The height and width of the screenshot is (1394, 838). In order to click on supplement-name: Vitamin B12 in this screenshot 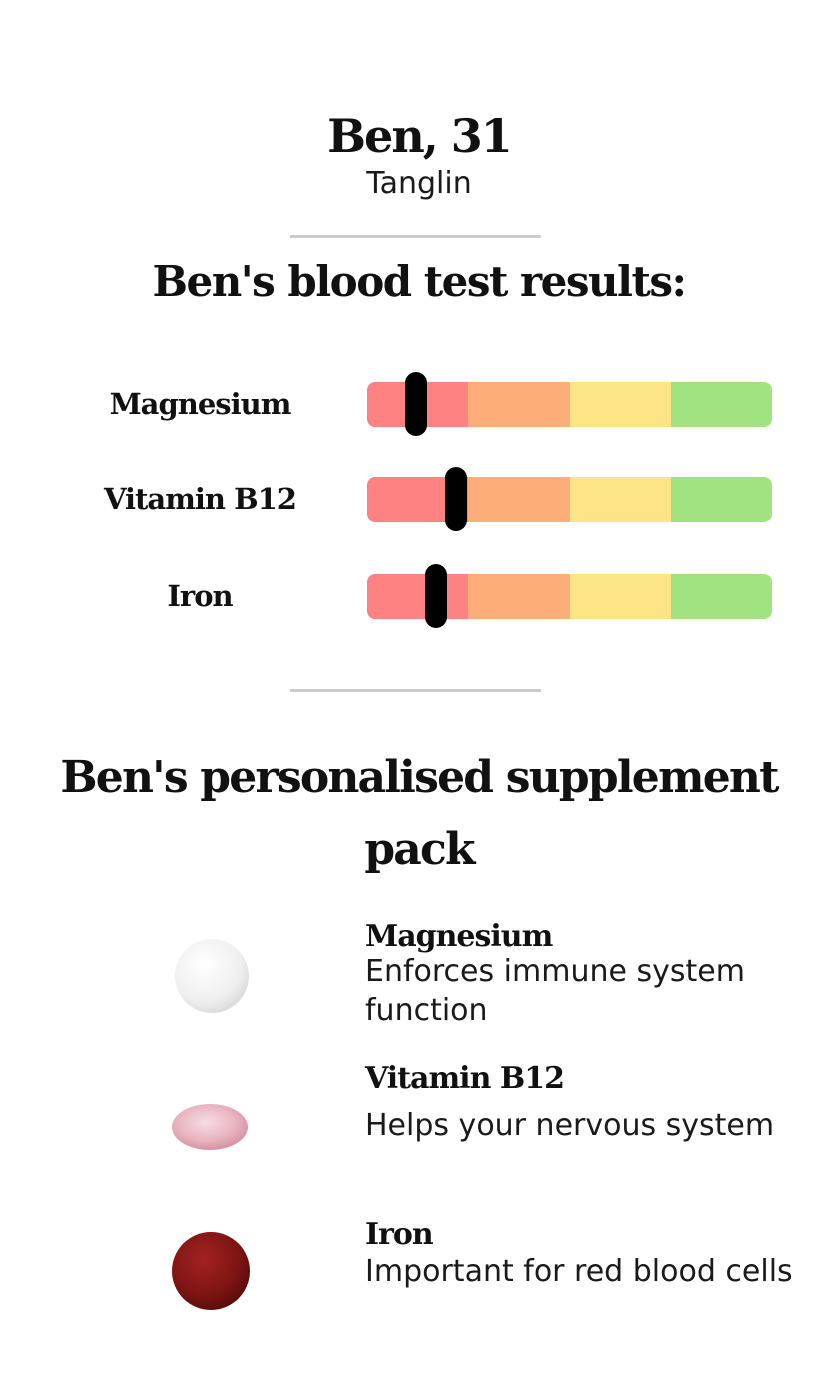, I will do `click(465, 1078)`.